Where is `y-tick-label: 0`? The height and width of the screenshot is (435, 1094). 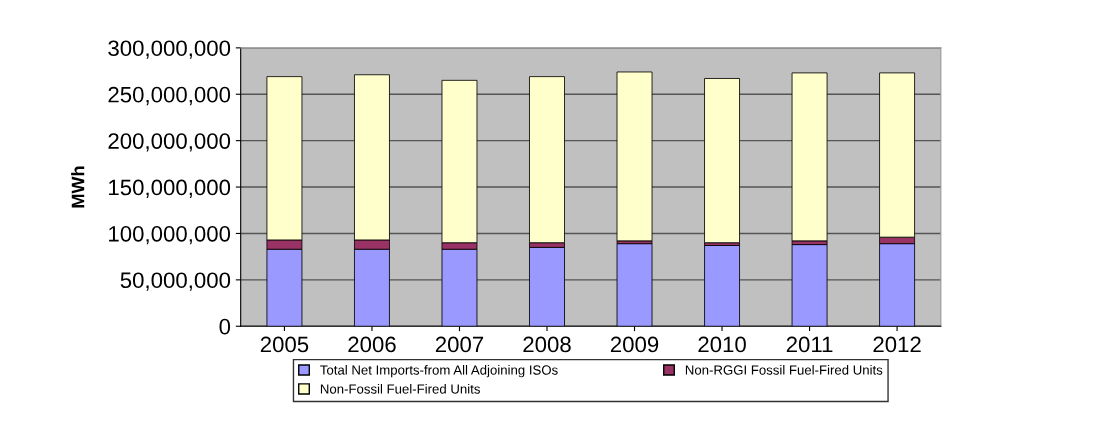
y-tick-label: 0 is located at coordinates (225, 326).